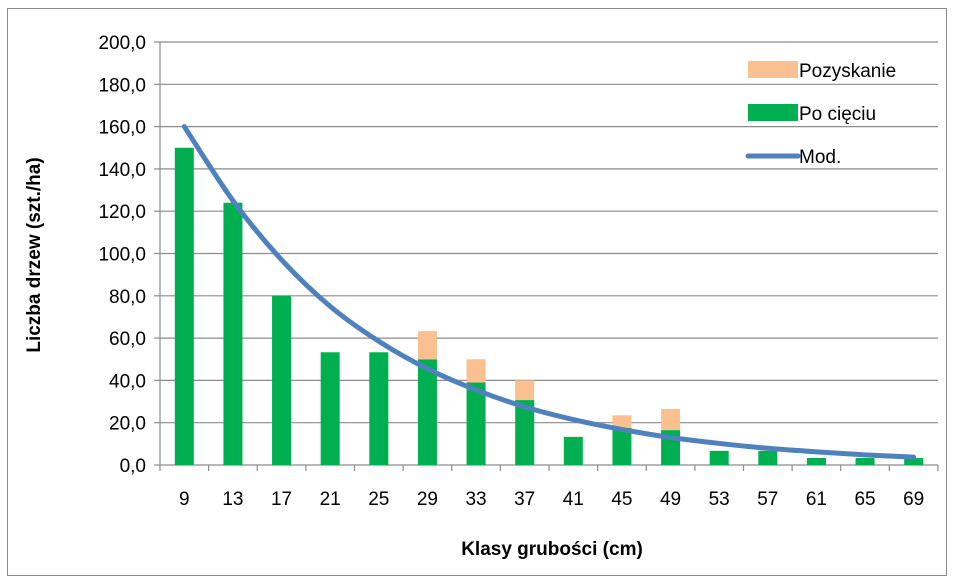 This screenshot has width=956, height=583. Describe the element at coordinates (670, 499) in the screenshot. I see `x-tick-label: 49` at that location.